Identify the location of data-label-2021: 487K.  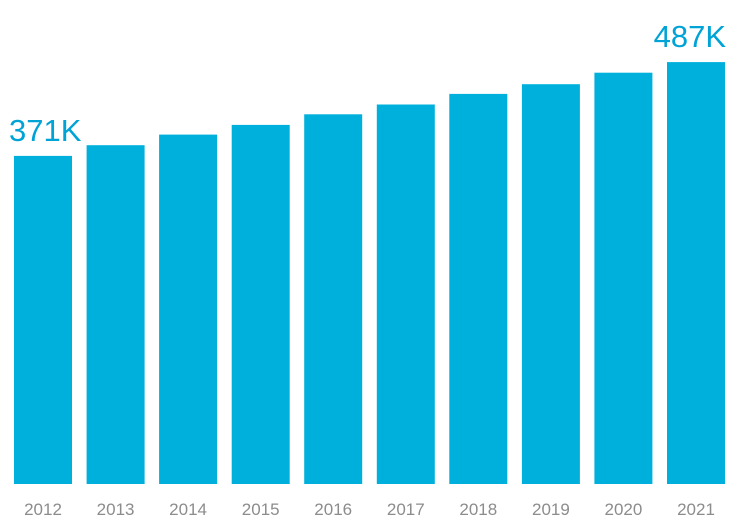
(690, 36).